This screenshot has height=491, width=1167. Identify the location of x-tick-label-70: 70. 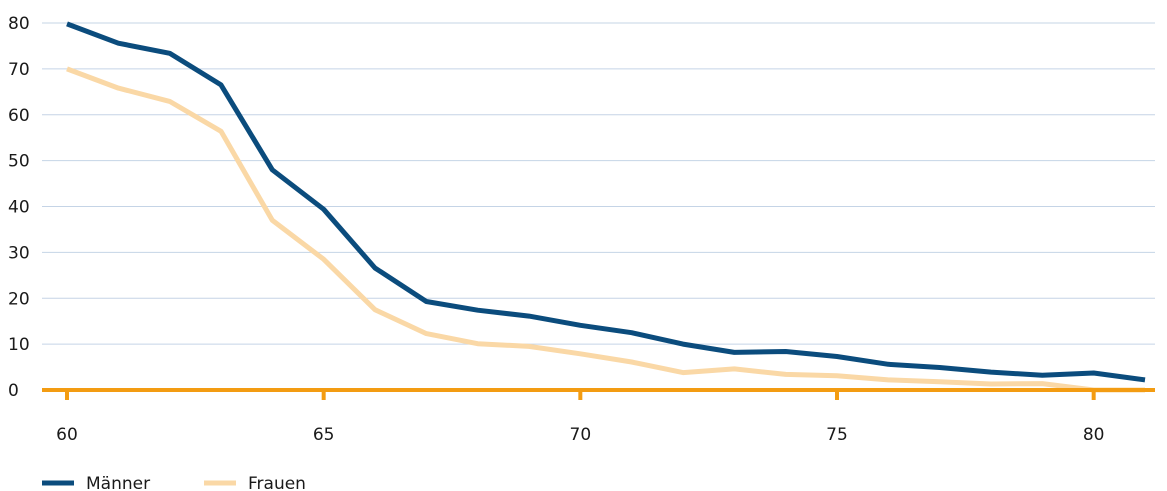
(581, 435).